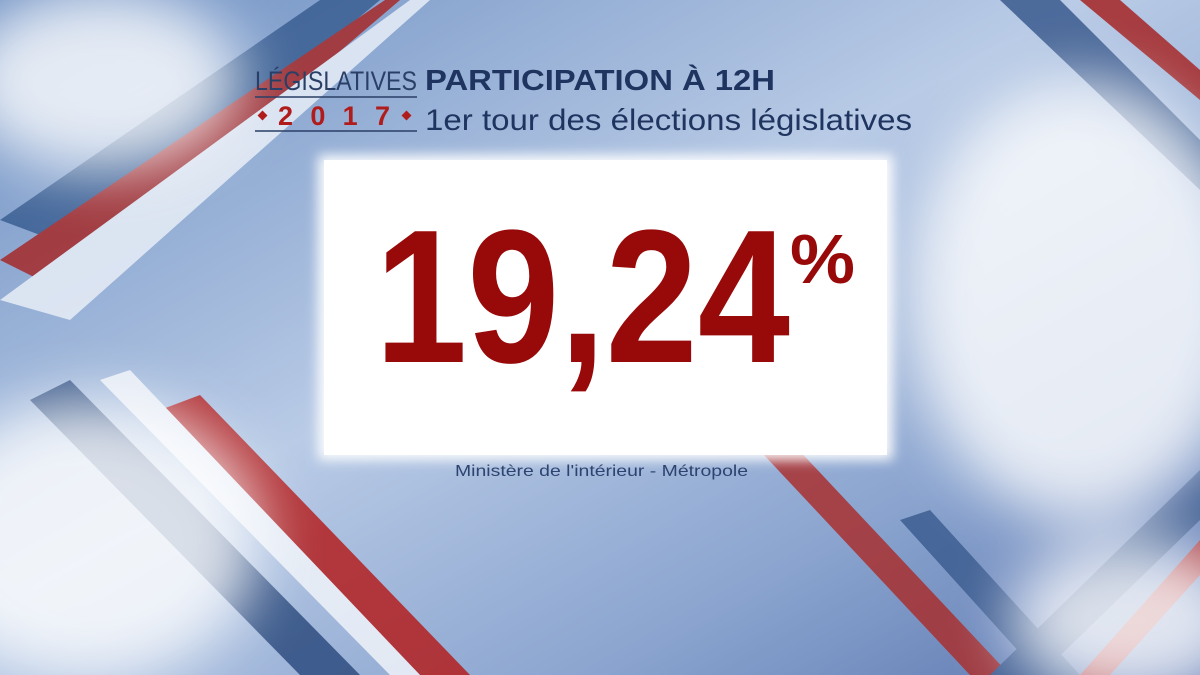 Image resolution: width=1200 pixels, height=675 pixels. Describe the element at coordinates (582, 297) in the screenshot. I see `figure-value: 19,24` at that location.